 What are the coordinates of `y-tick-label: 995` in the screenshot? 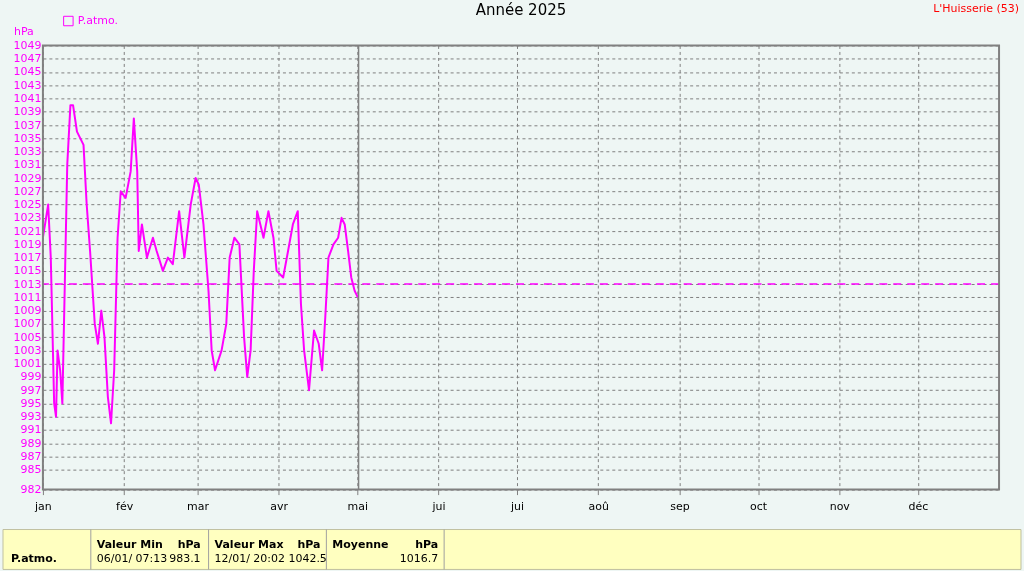 It's located at (31, 403).